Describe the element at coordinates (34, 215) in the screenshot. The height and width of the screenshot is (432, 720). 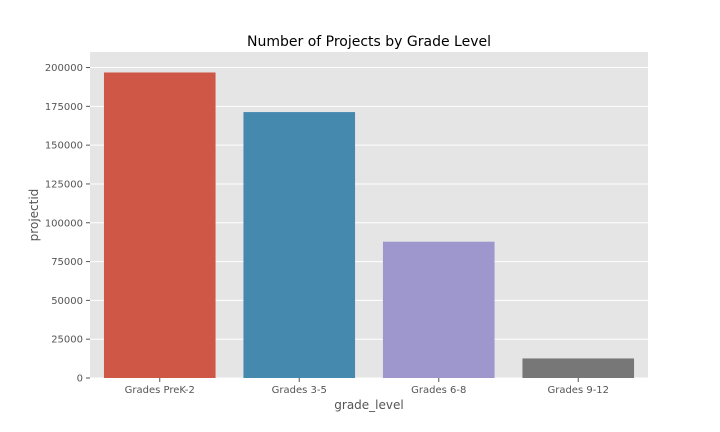
I see `y-axis-label: projectid` at that location.